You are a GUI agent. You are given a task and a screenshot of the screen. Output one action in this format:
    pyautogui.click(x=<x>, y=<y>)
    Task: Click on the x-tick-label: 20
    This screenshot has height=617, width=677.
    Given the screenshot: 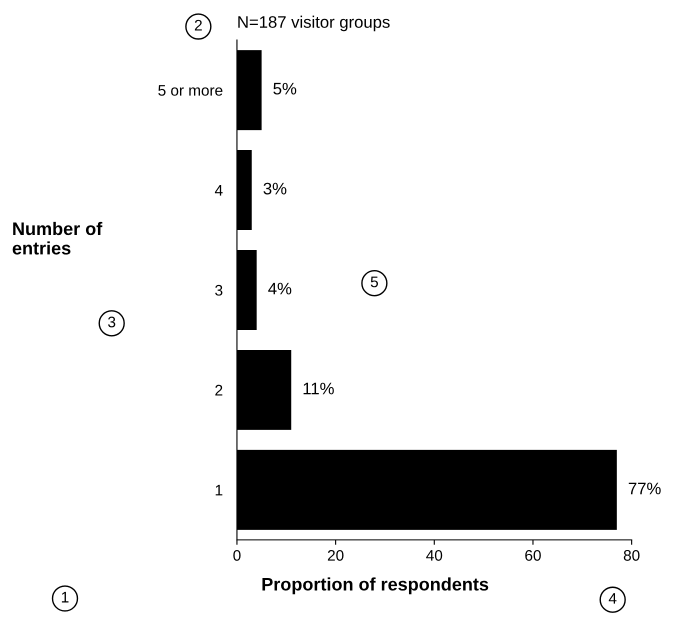 What is the action you would take?
    pyautogui.click(x=336, y=555)
    